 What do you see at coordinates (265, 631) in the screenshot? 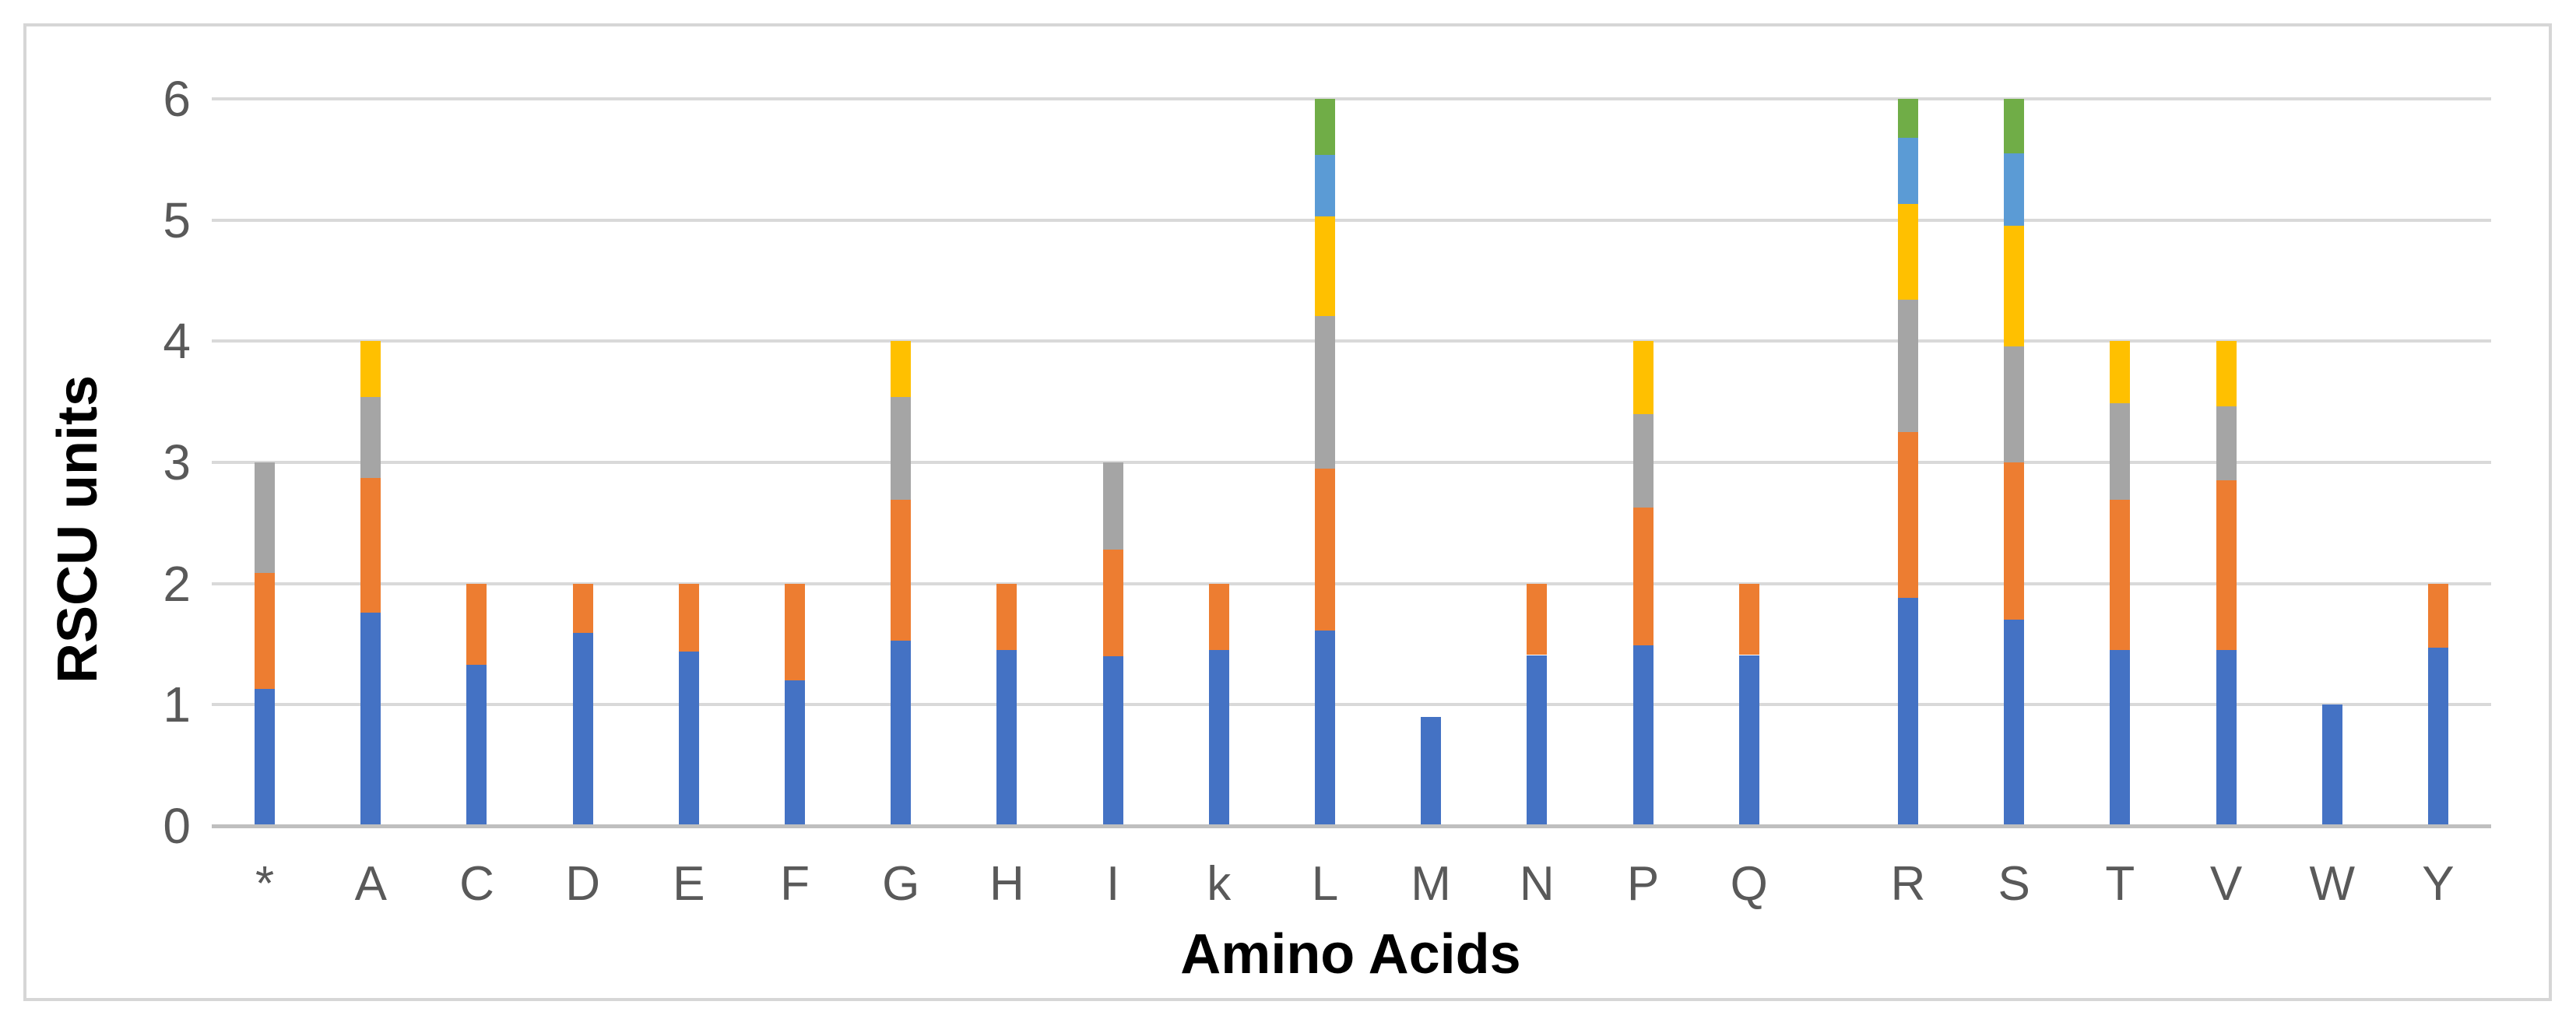
I see `bar-segment-*-1` at bounding box center [265, 631].